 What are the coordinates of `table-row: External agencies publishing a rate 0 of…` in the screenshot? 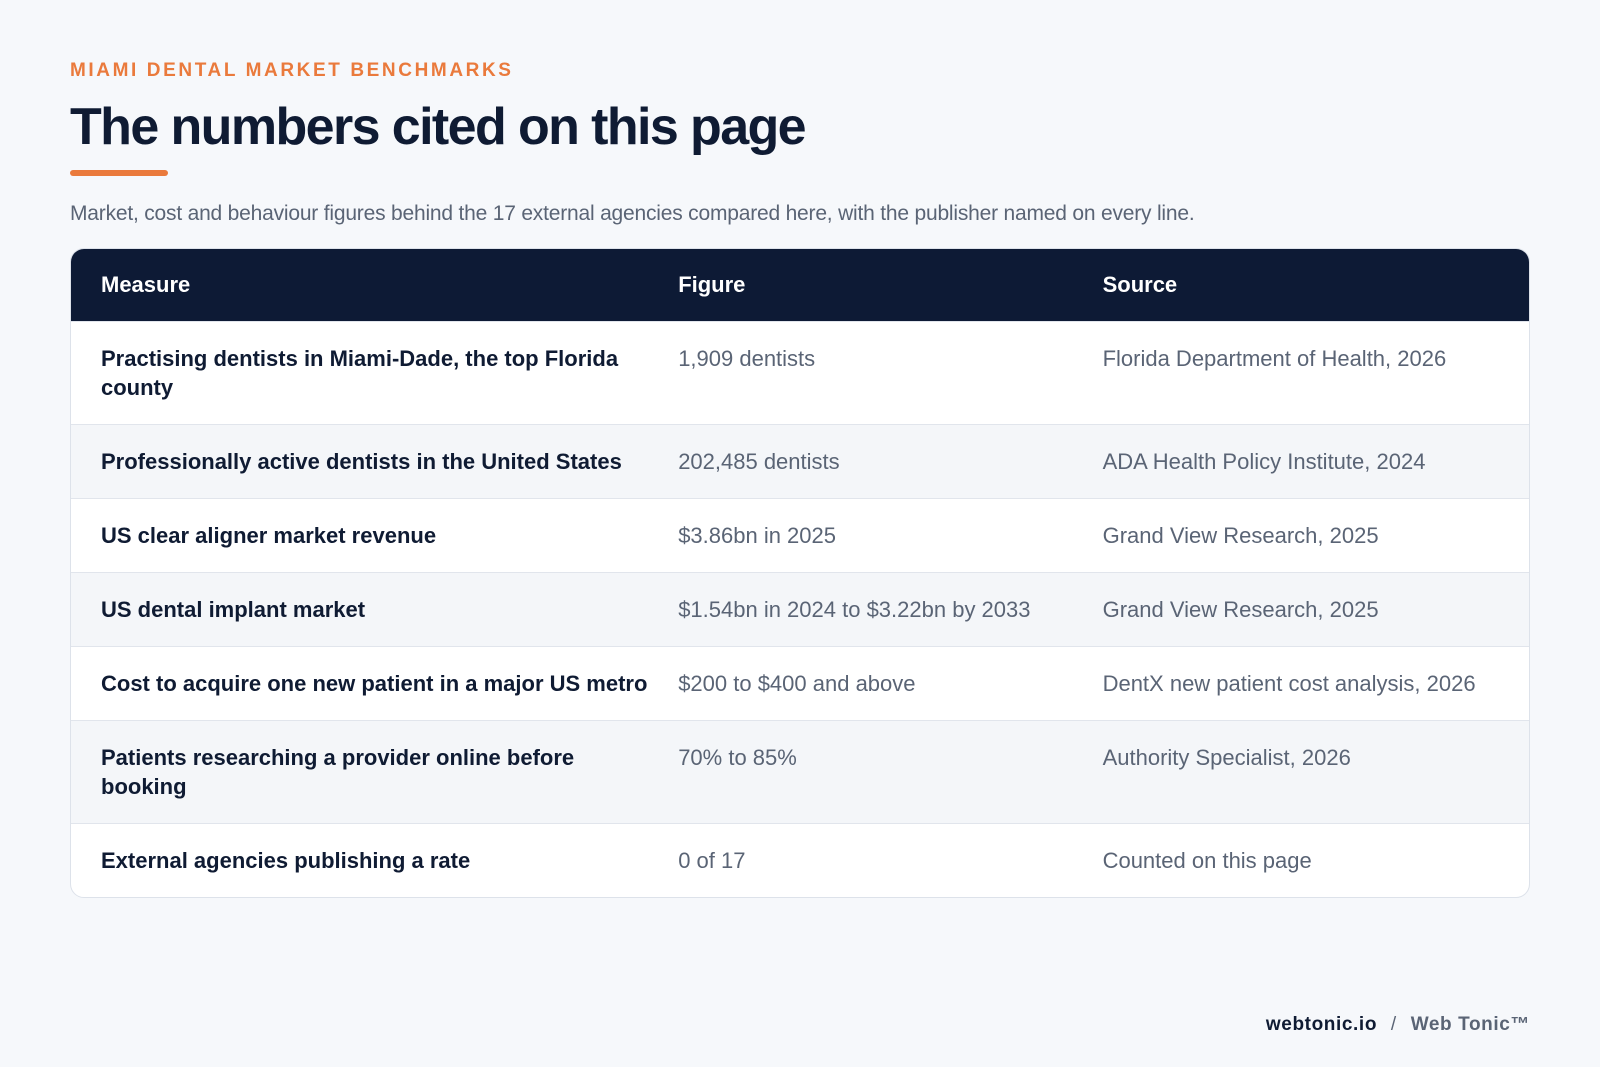 It's located at (800, 860).